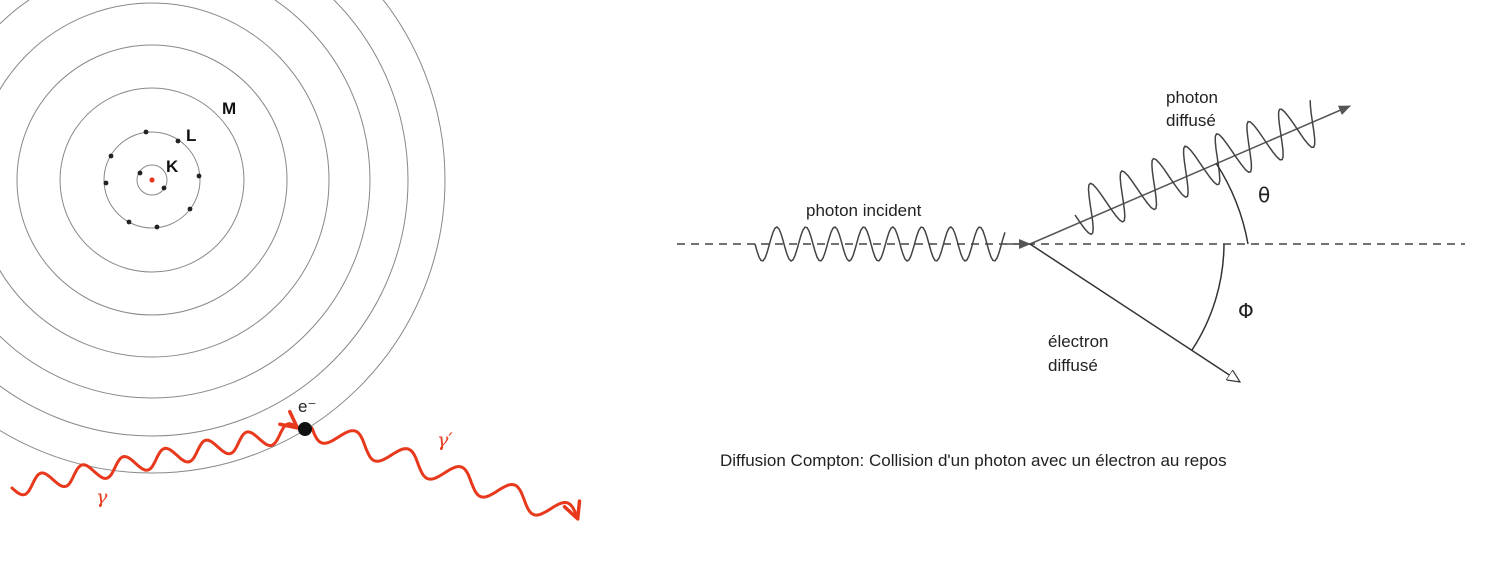 The height and width of the screenshot is (562, 1486). What do you see at coordinates (864, 210) in the screenshot?
I see `incident-photon-label: photon incident` at bounding box center [864, 210].